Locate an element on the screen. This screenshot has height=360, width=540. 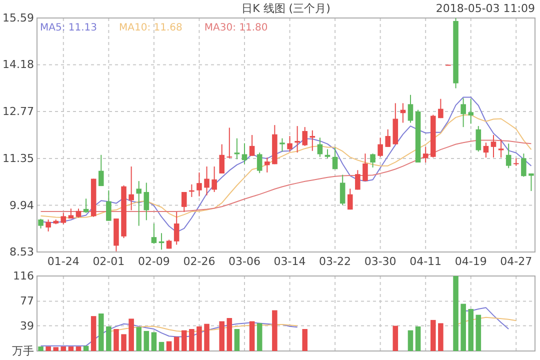
legend: MA5: 11.13 MA10: 11.68 MA30: 11.80 is located at coordinates (154, 28).